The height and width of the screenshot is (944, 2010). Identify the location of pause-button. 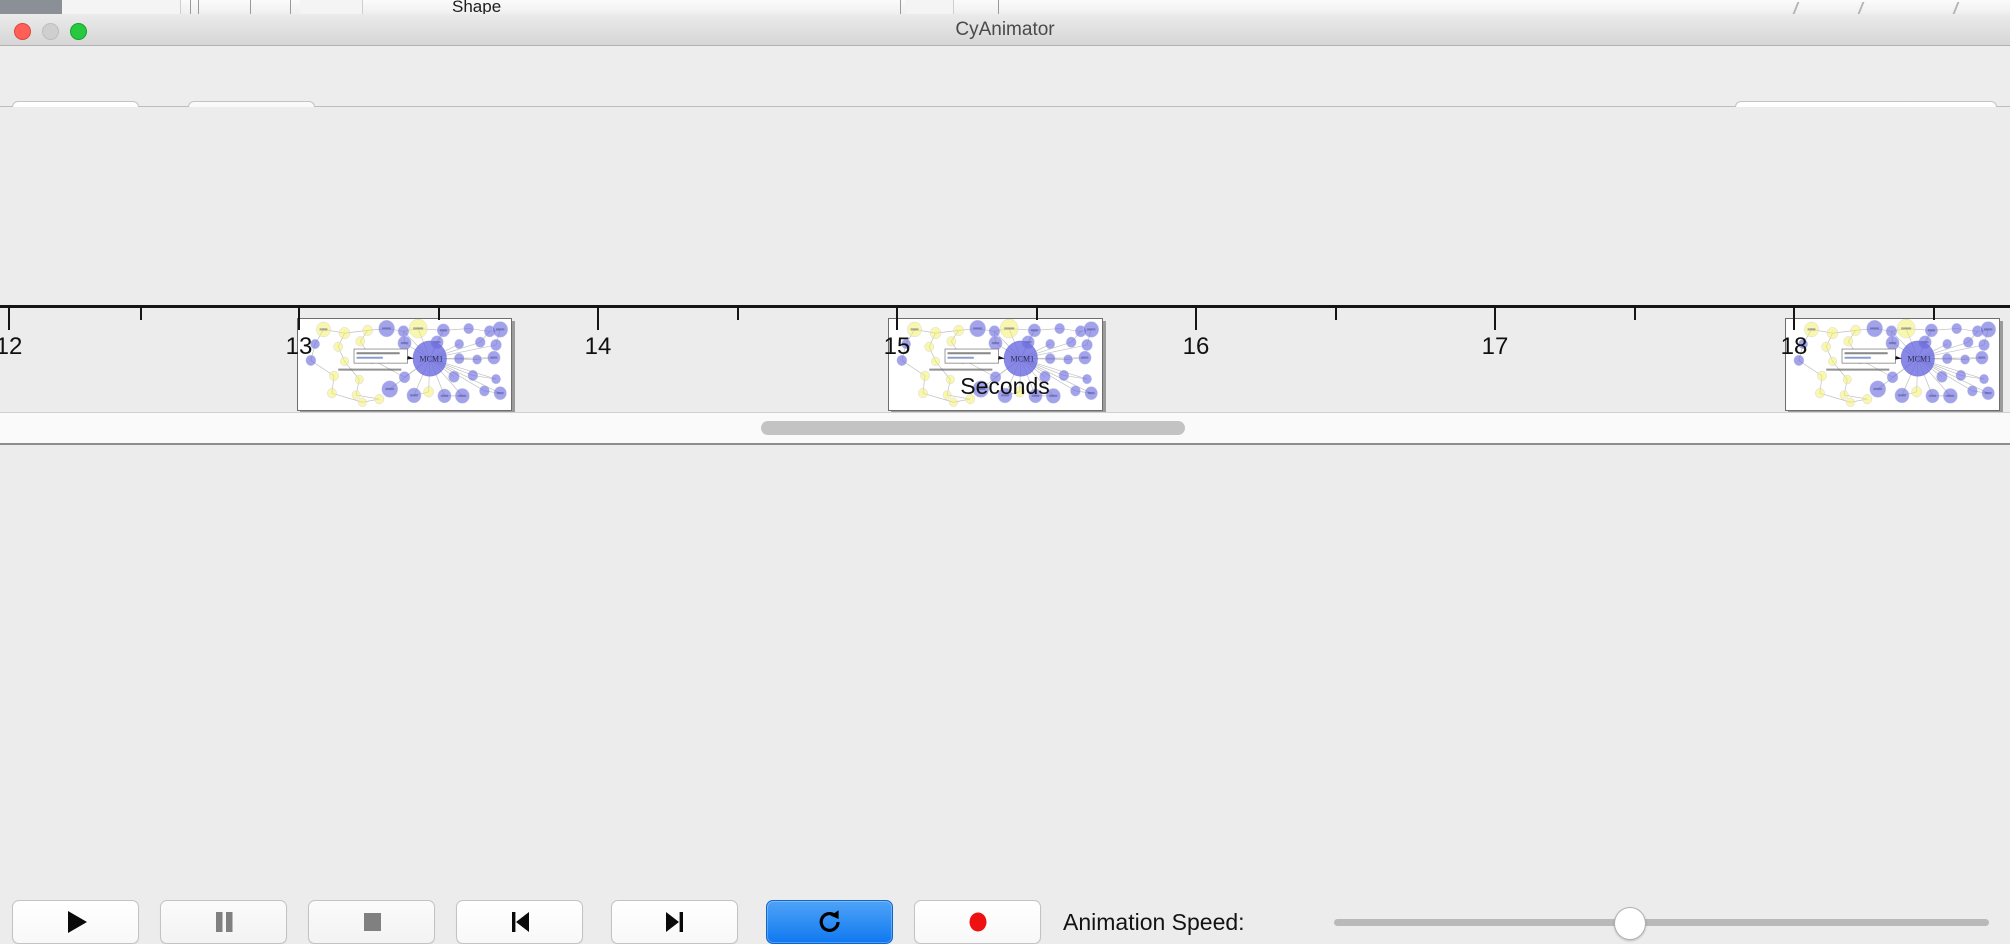
(223, 922).